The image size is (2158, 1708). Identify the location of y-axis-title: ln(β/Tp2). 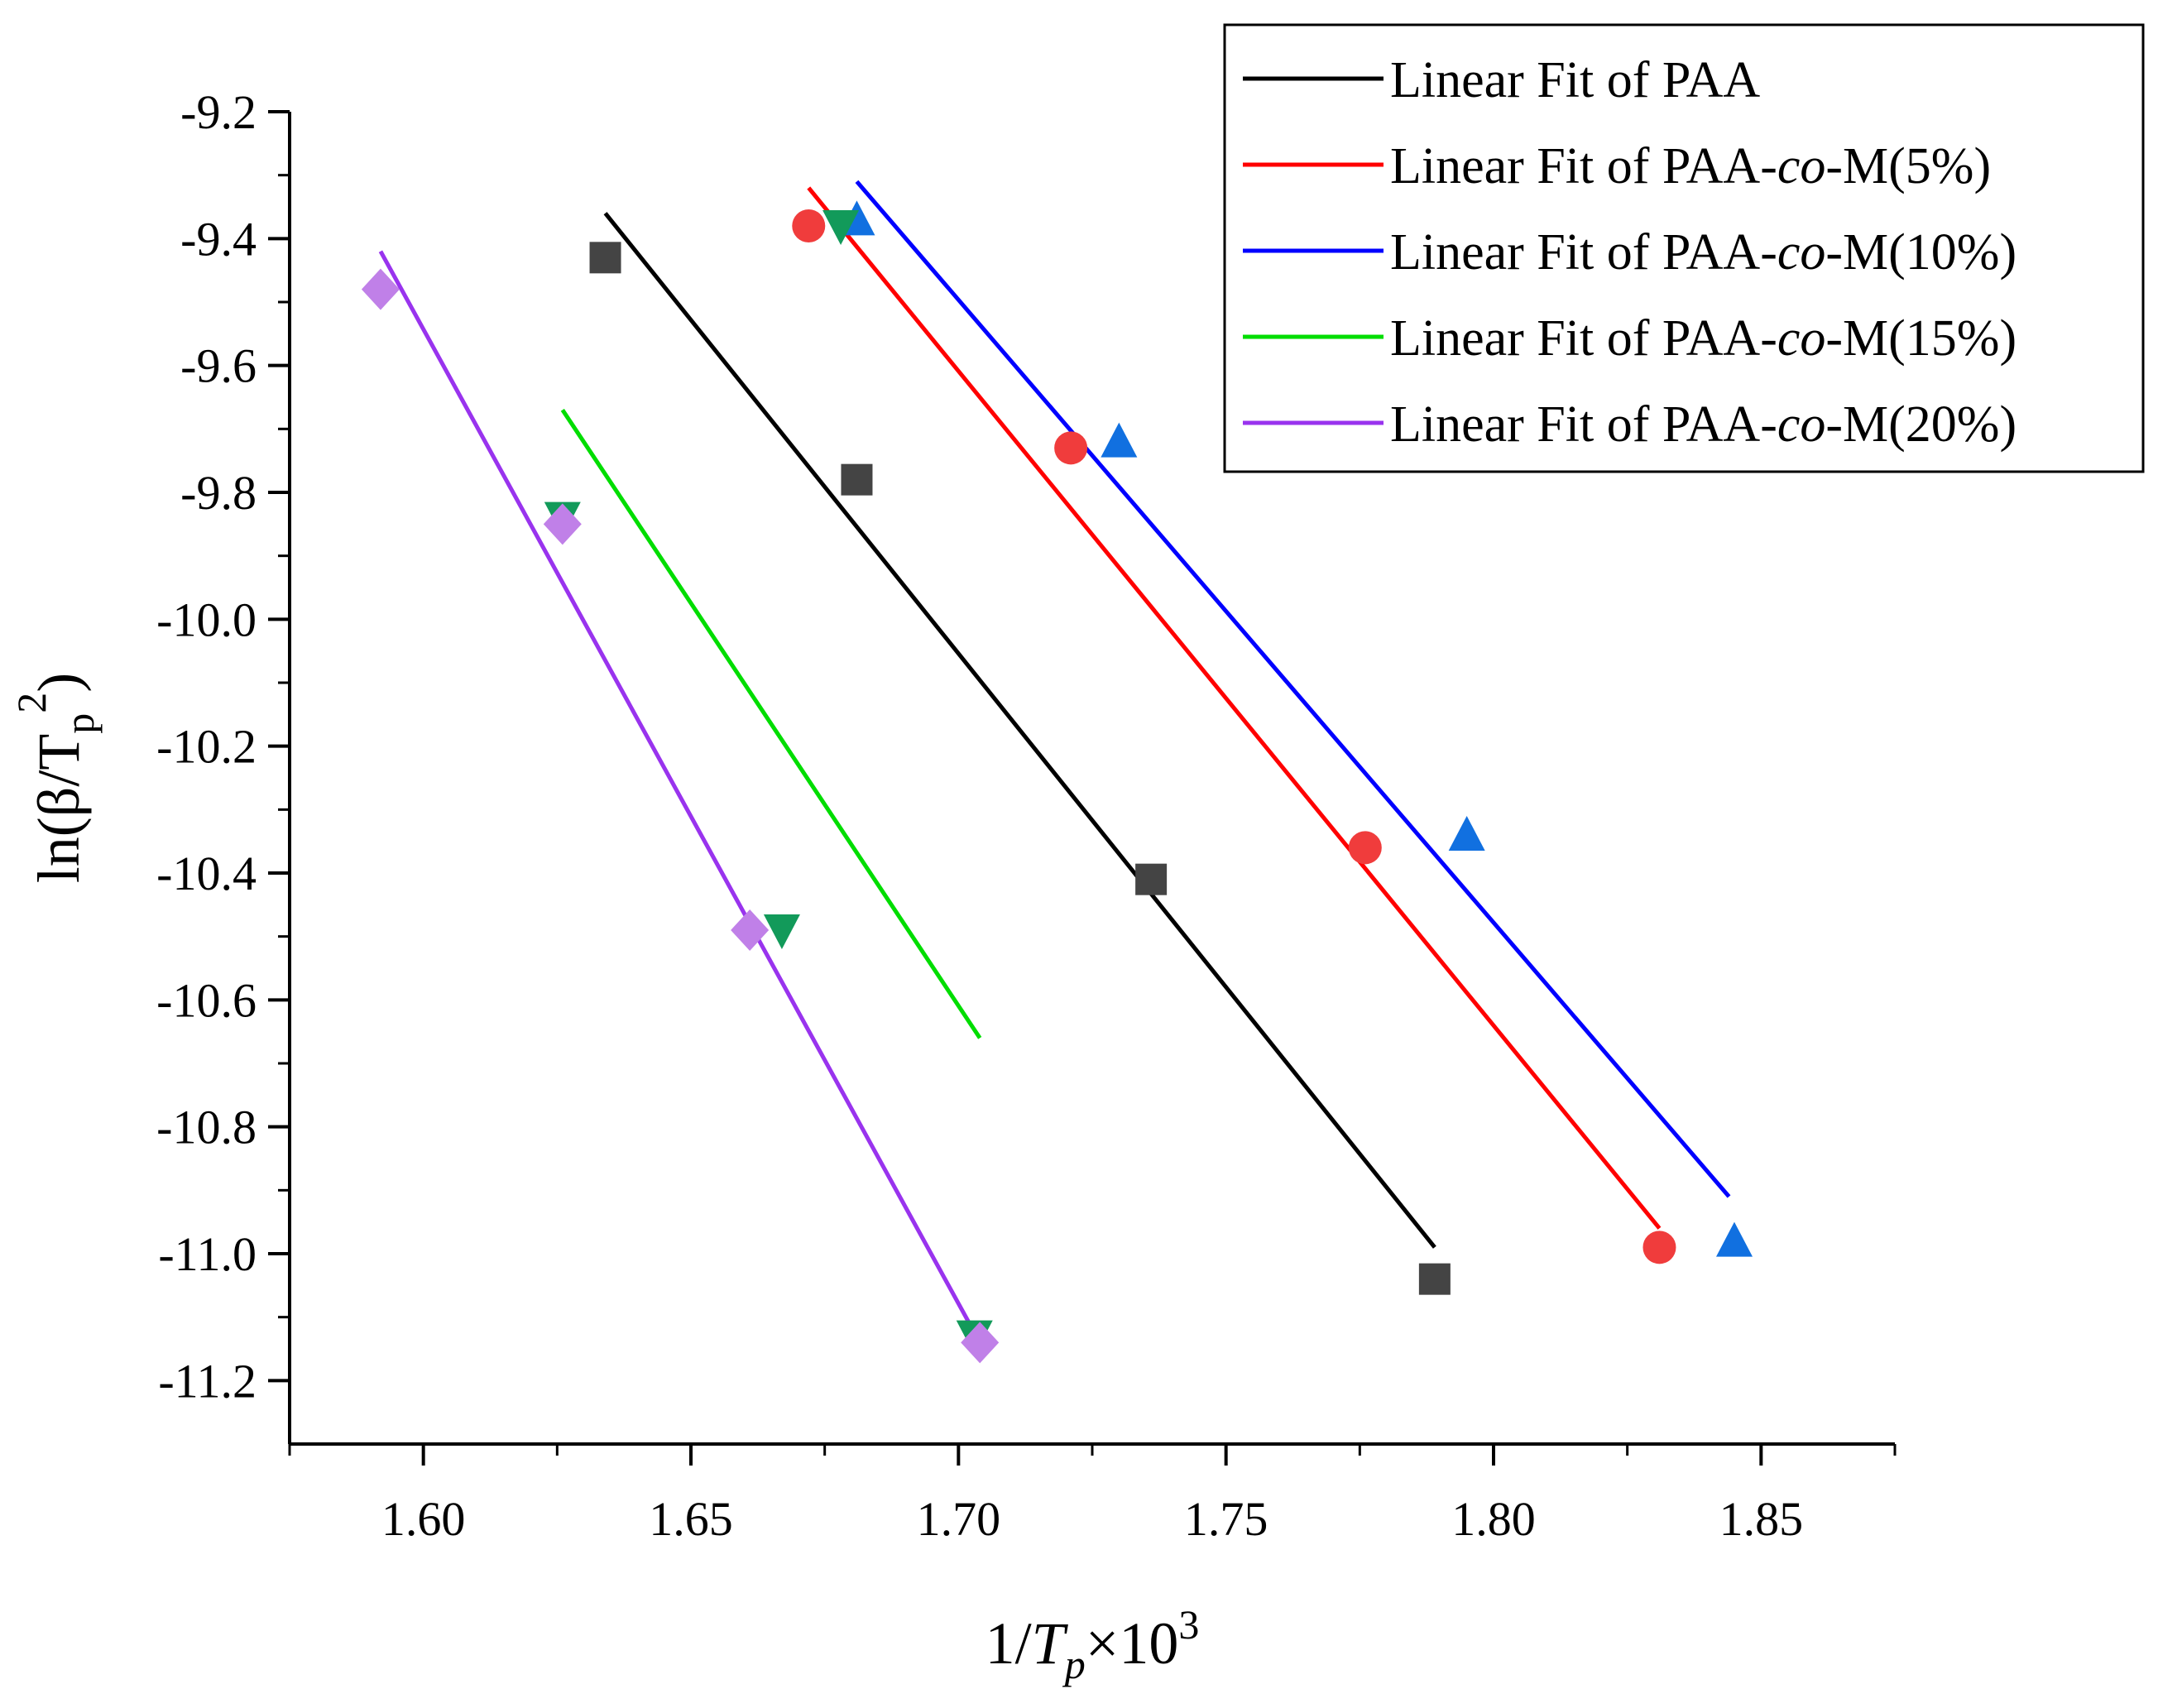
(56, 779).